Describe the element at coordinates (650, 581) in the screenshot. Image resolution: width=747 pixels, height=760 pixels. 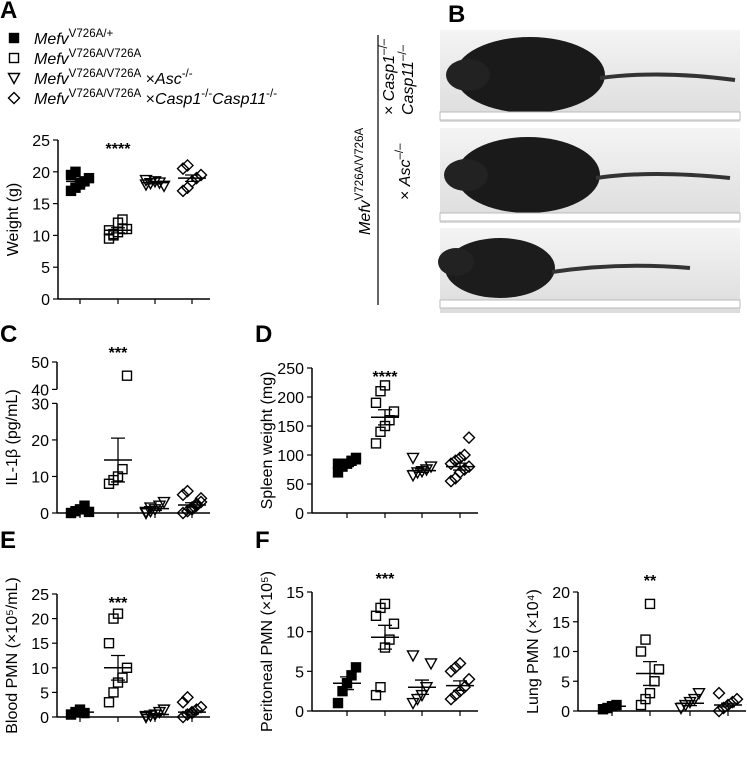
I see `significance: **` at that location.